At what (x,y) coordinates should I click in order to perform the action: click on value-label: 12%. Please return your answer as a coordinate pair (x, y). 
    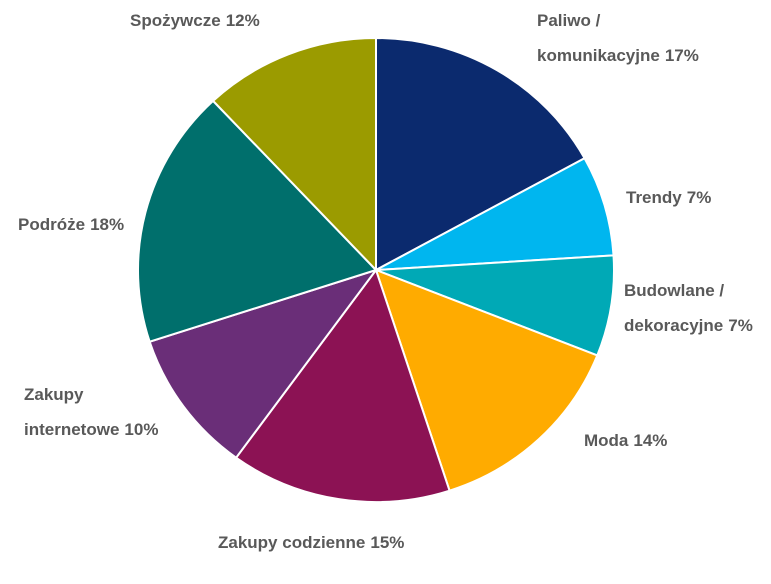
    Looking at the image, I should click on (242, 20).